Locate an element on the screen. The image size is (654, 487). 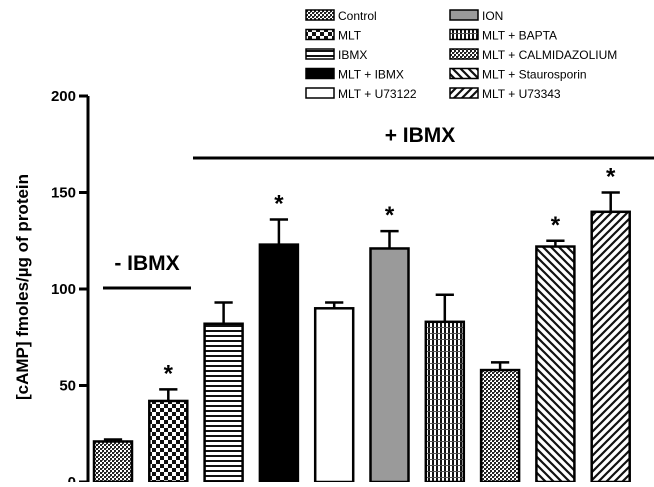
legend-entry-label: MLT + U73343 is located at coordinates (521, 94).